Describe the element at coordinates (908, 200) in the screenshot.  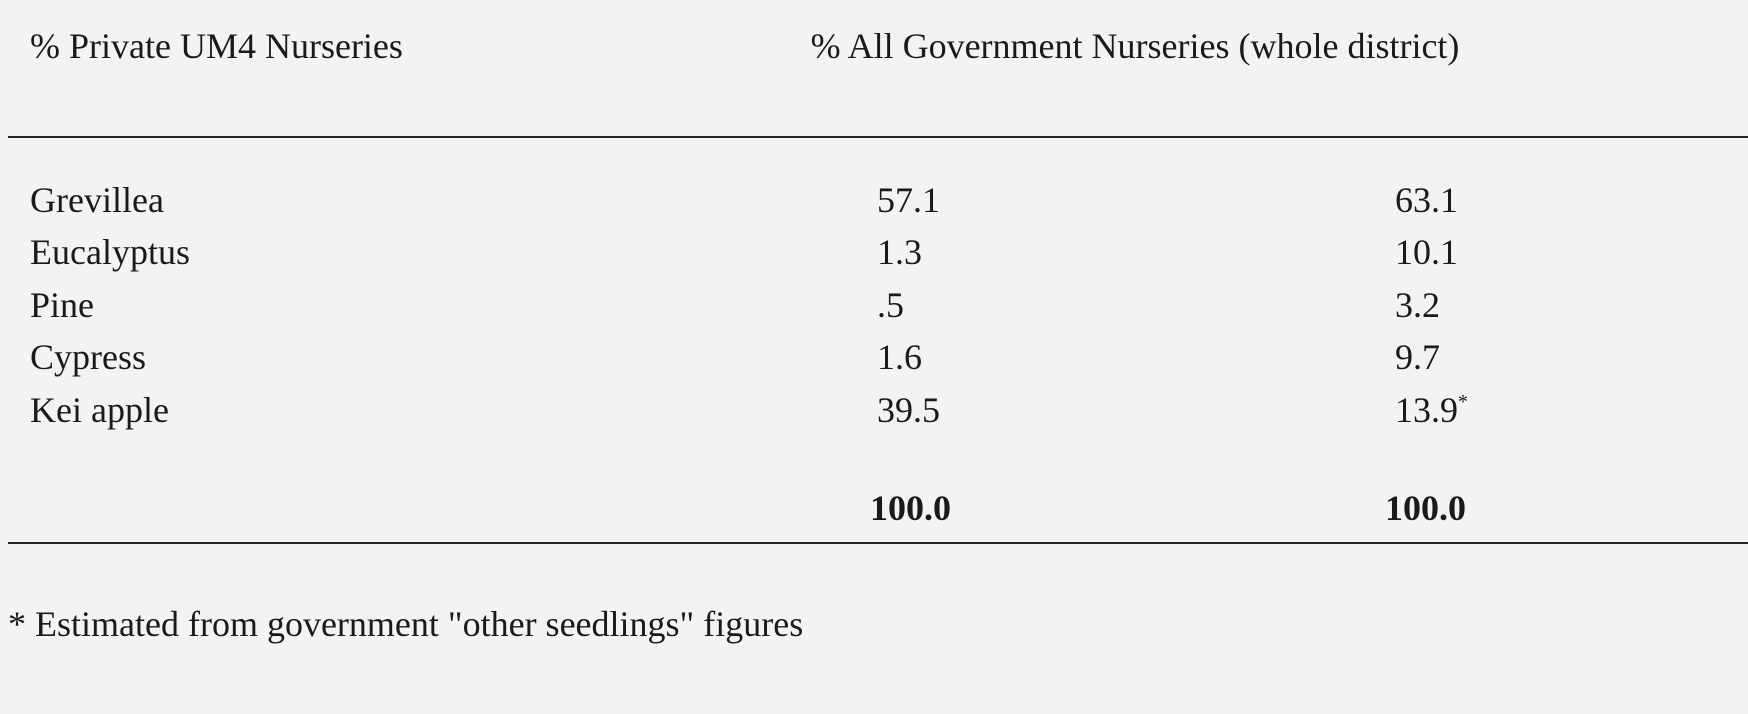
I see `cell-private: 57.1` at that location.